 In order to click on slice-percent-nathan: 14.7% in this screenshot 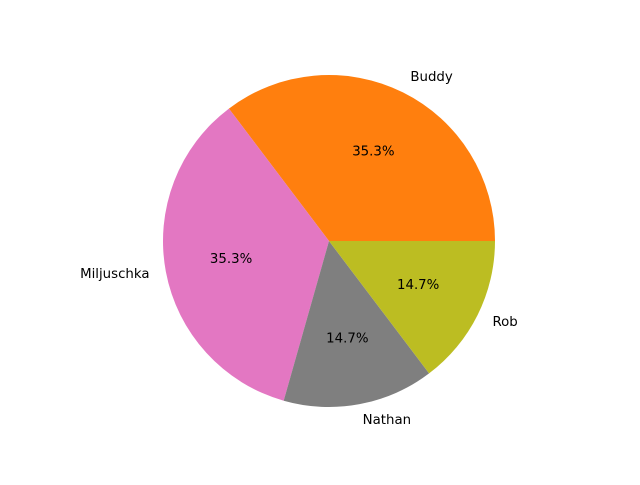, I will do `click(347, 338)`.